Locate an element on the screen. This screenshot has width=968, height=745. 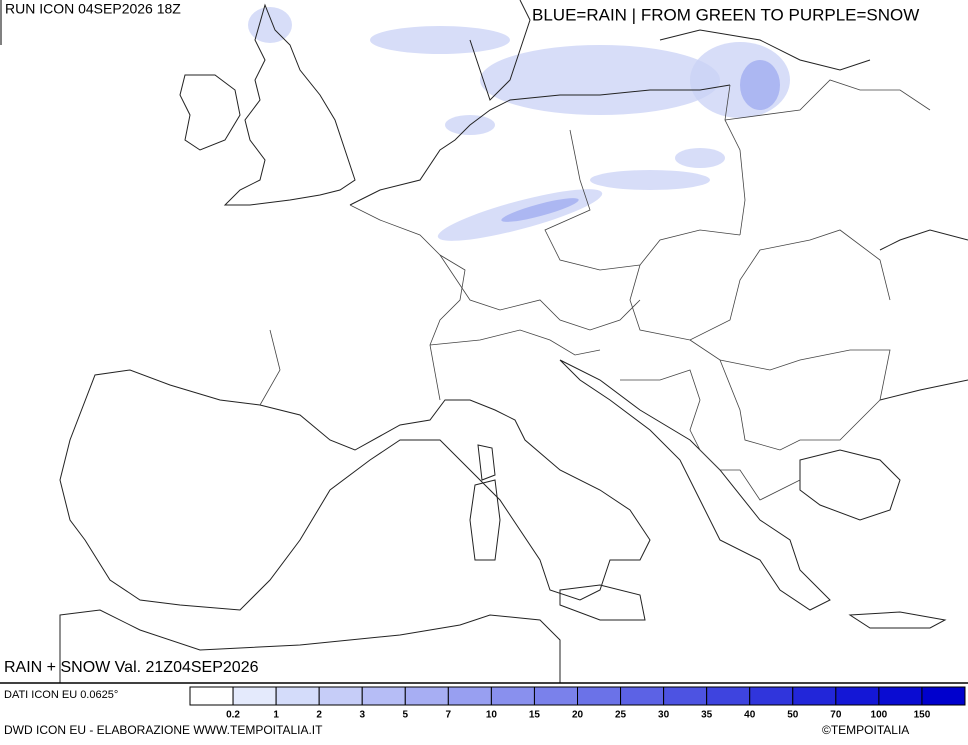
colorbar-label: 1 is located at coordinates (276, 715).